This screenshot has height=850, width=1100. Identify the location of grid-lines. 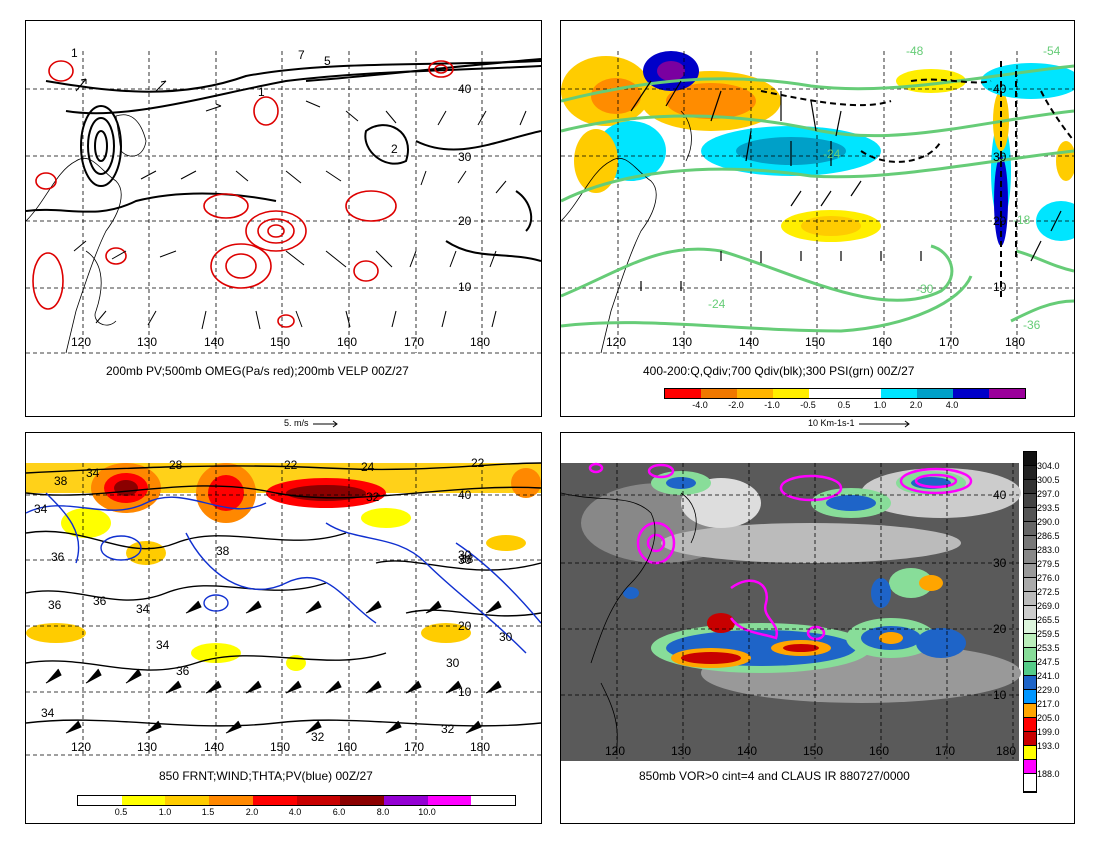
(790, 611).